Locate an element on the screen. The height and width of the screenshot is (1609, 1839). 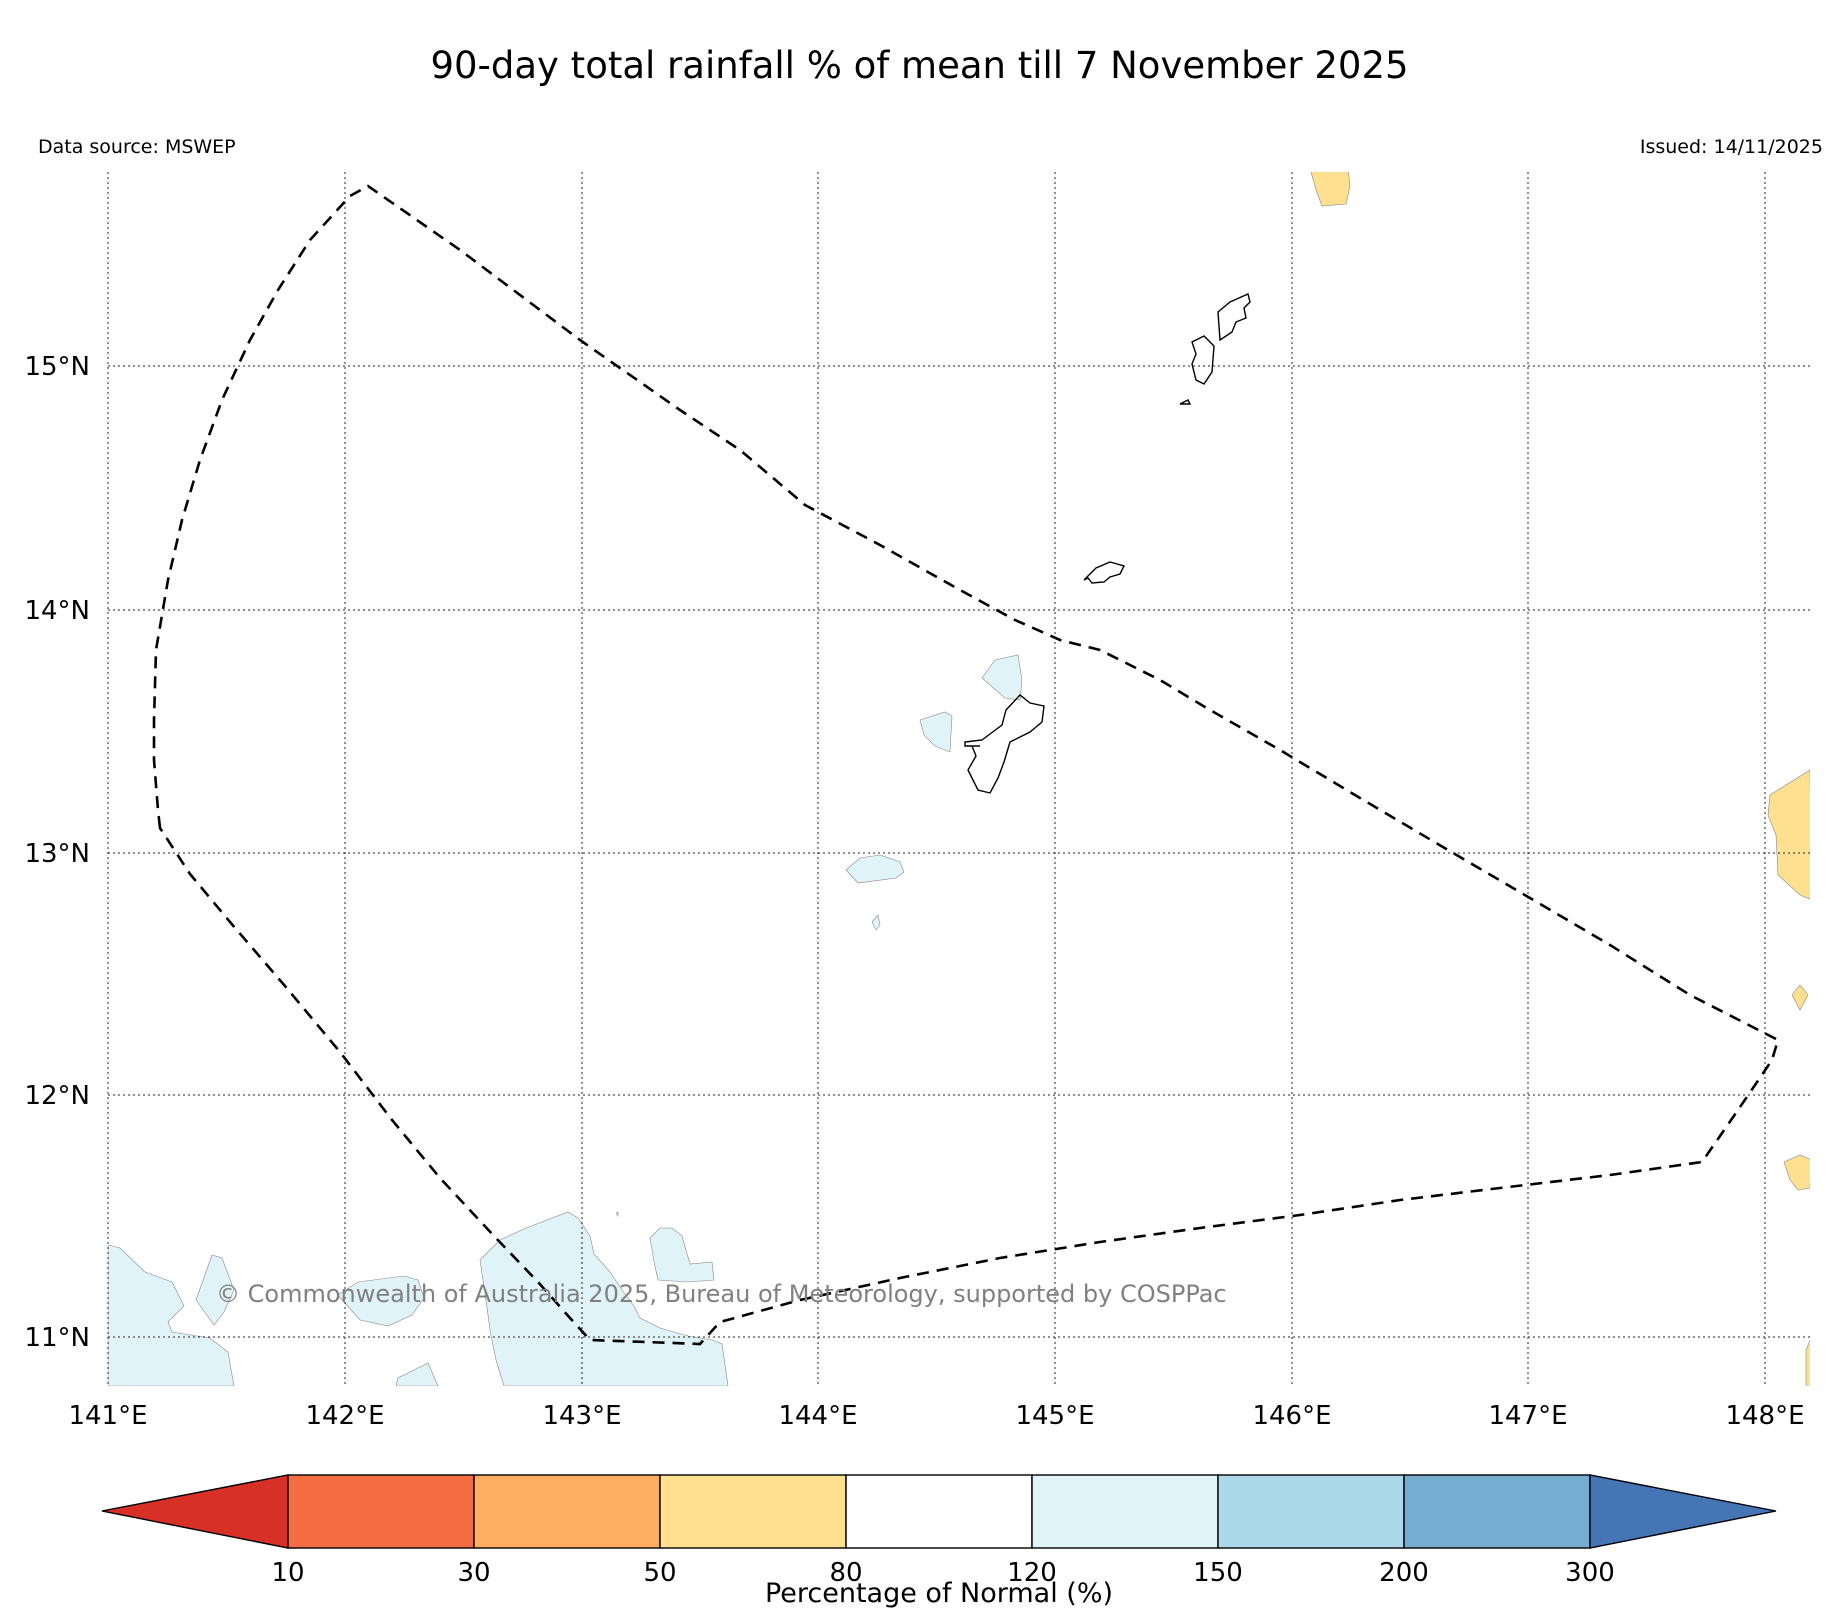
cb-tick-10: 10 is located at coordinates (287, 1573).